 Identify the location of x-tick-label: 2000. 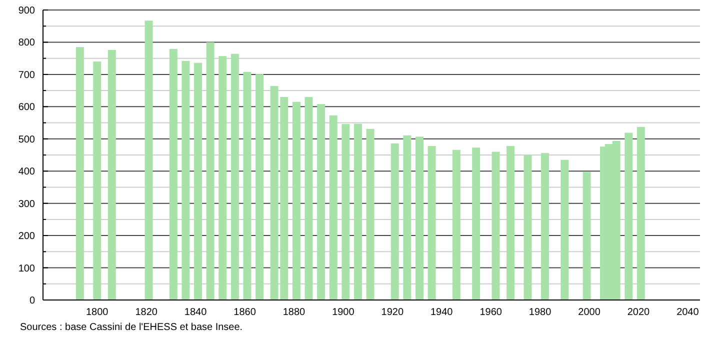
(589, 312).